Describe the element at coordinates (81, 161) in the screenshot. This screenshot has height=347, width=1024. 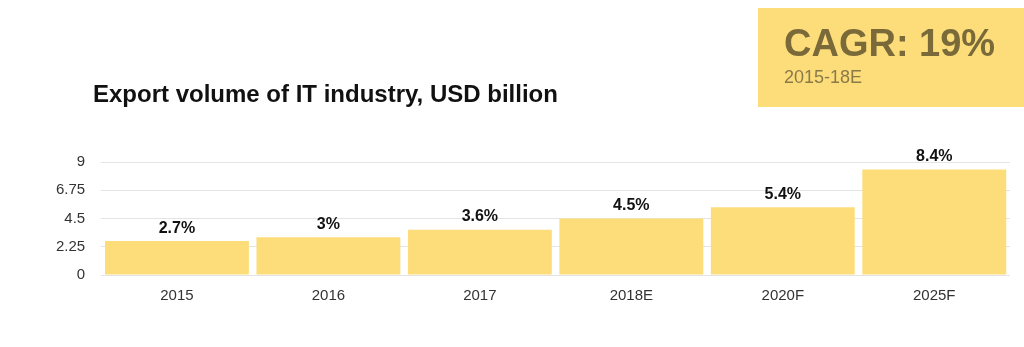
I see `y-tick-label: 9` at that location.